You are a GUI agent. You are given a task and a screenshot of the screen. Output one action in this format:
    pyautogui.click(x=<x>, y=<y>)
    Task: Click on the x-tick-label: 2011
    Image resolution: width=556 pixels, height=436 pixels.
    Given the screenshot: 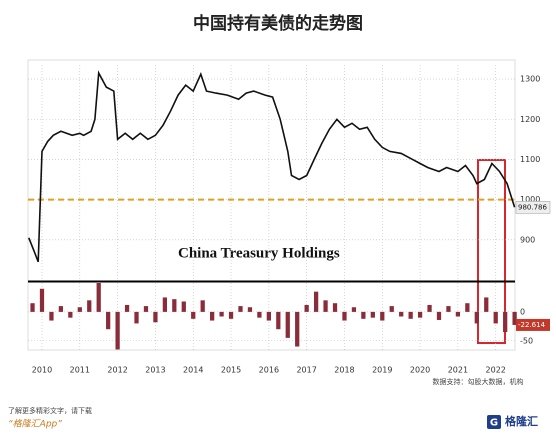 What is the action you would take?
    pyautogui.click(x=80, y=370)
    